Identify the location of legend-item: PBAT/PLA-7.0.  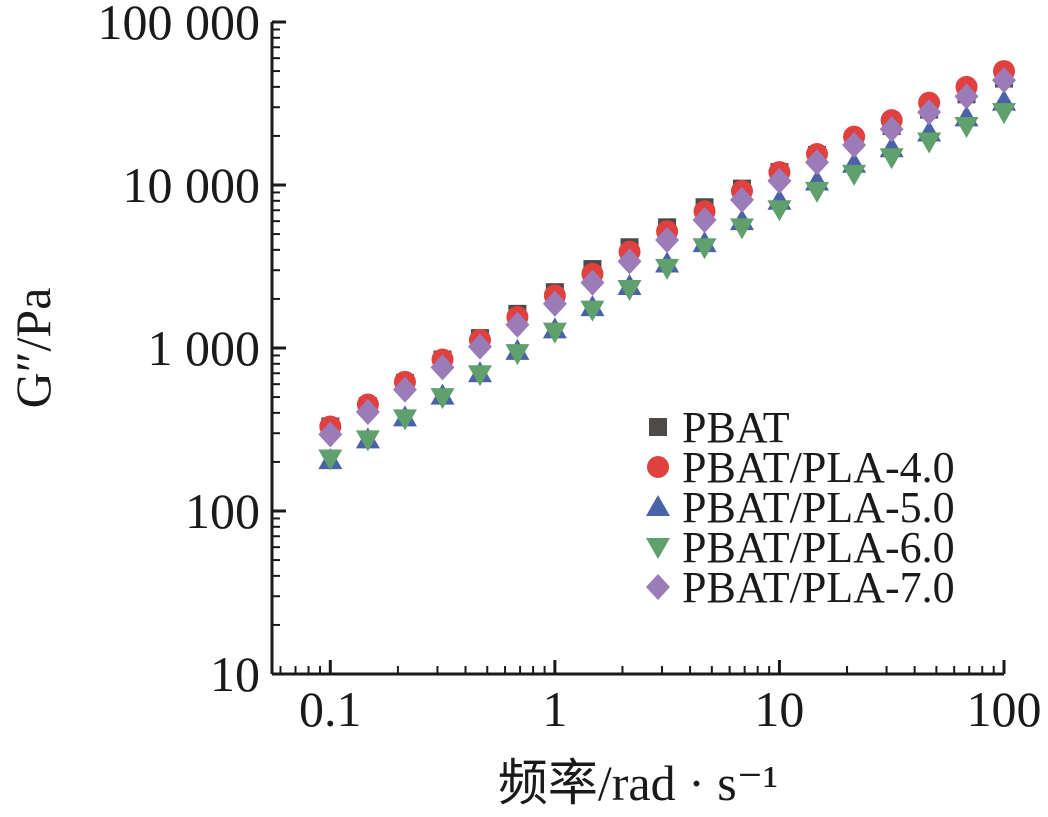
(800, 587).